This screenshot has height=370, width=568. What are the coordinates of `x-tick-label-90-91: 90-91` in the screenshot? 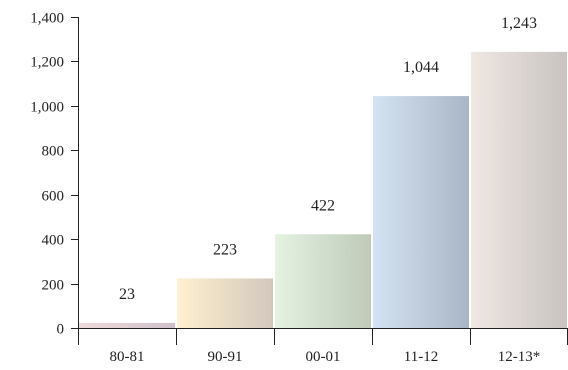 It's located at (225, 357).